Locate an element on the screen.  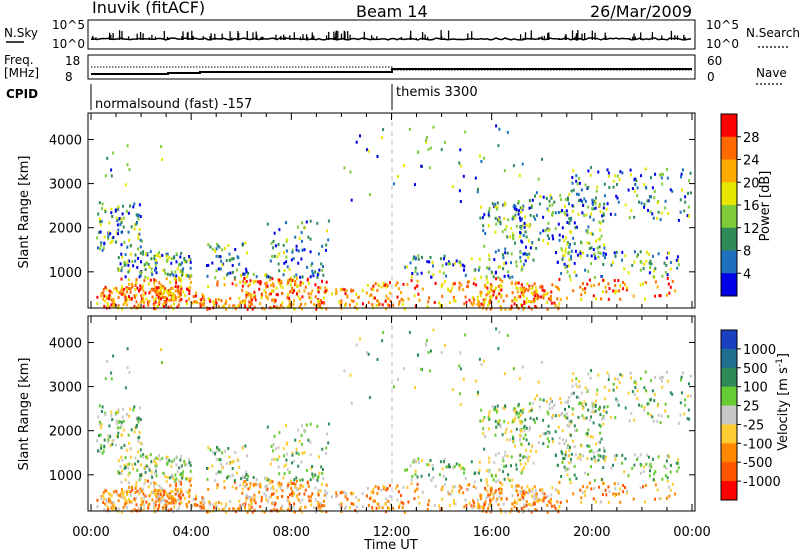
beam-title: Beam 14 is located at coordinates (392, 11).